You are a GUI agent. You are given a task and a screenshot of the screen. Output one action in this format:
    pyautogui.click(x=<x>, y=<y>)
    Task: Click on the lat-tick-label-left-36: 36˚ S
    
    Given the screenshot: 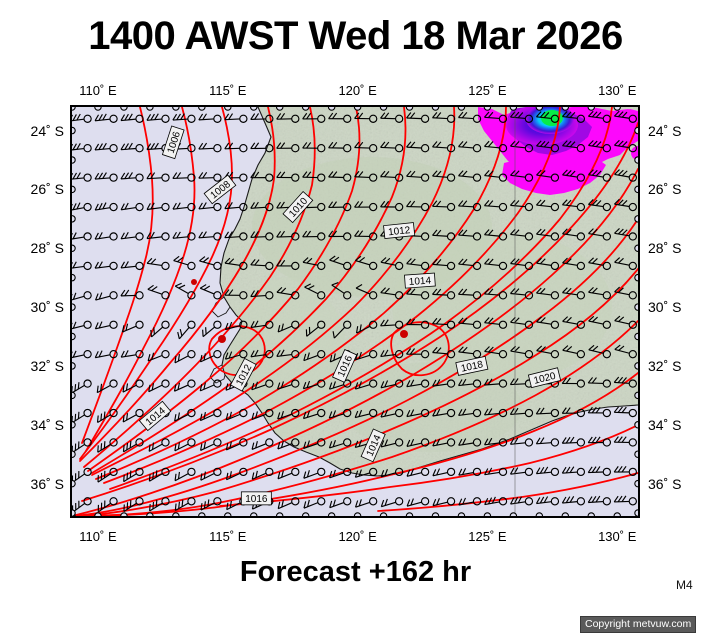 What is the action you would take?
    pyautogui.click(x=47, y=484)
    